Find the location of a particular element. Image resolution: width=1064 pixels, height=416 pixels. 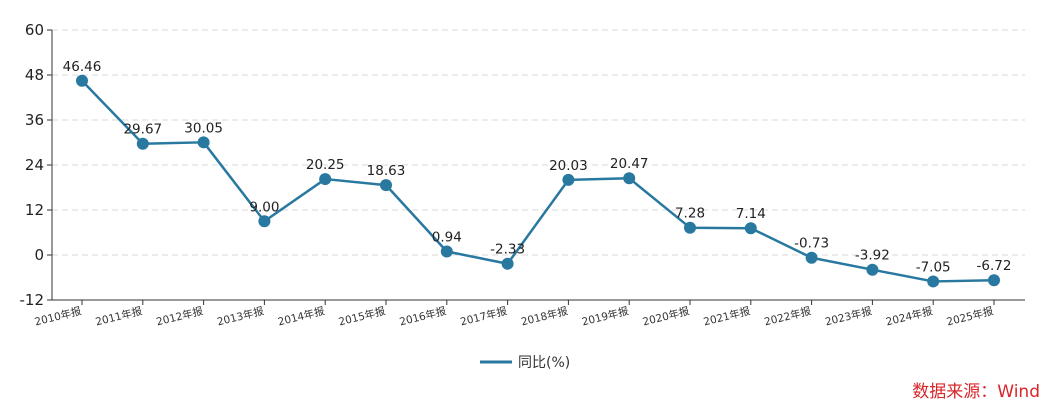

data-label: 46.46 is located at coordinates (82, 67).